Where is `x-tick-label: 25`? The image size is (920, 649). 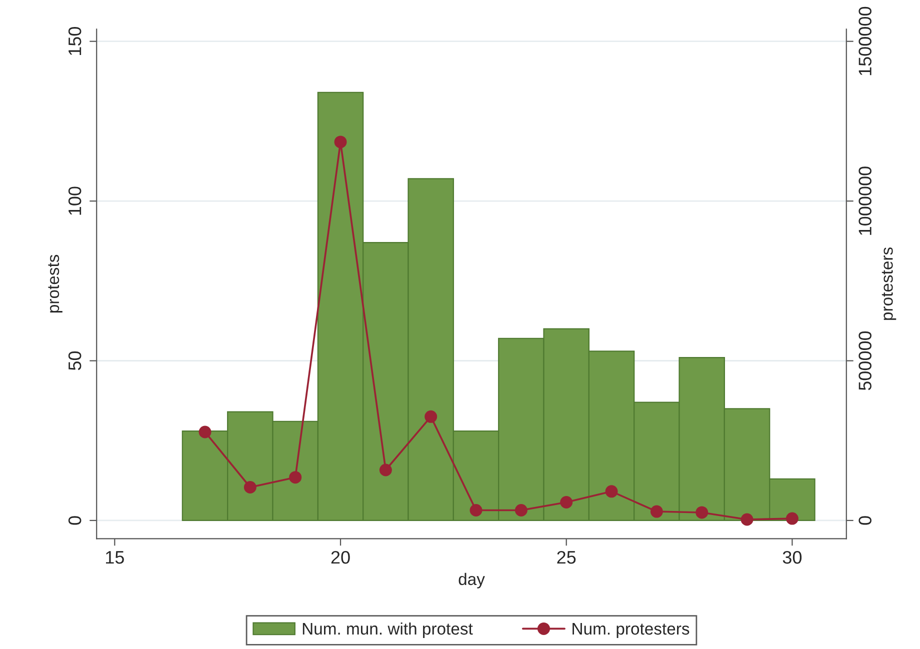
x-tick-label: 25 is located at coordinates (566, 557).